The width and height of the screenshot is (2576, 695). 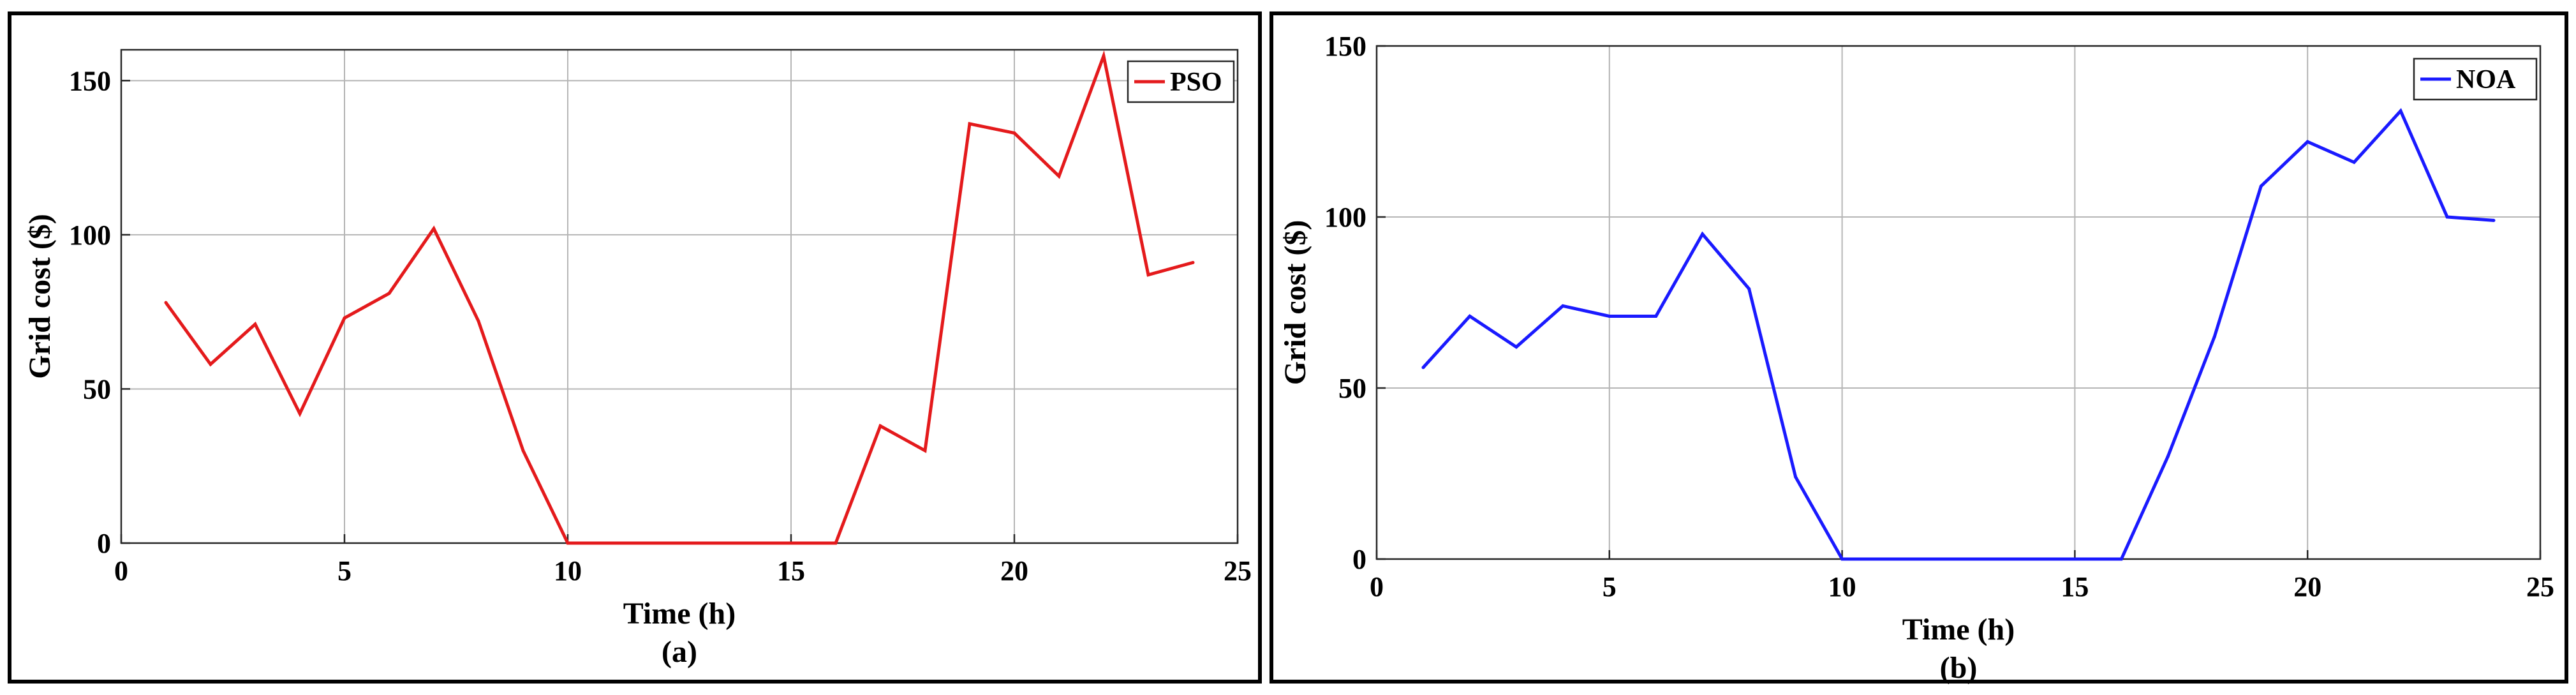 What do you see at coordinates (568, 571) in the screenshot?
I see `chart-a-xtick-label-10: 10` at bounding box center [568, 571].